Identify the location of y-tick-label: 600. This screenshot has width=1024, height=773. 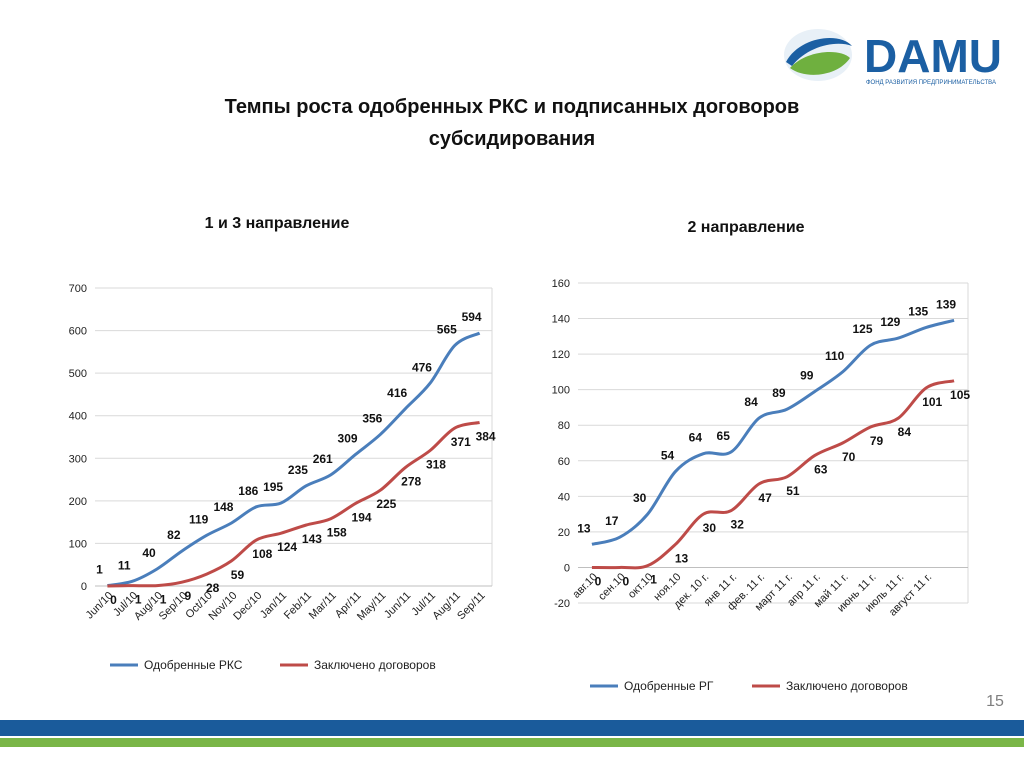
(78, 332).